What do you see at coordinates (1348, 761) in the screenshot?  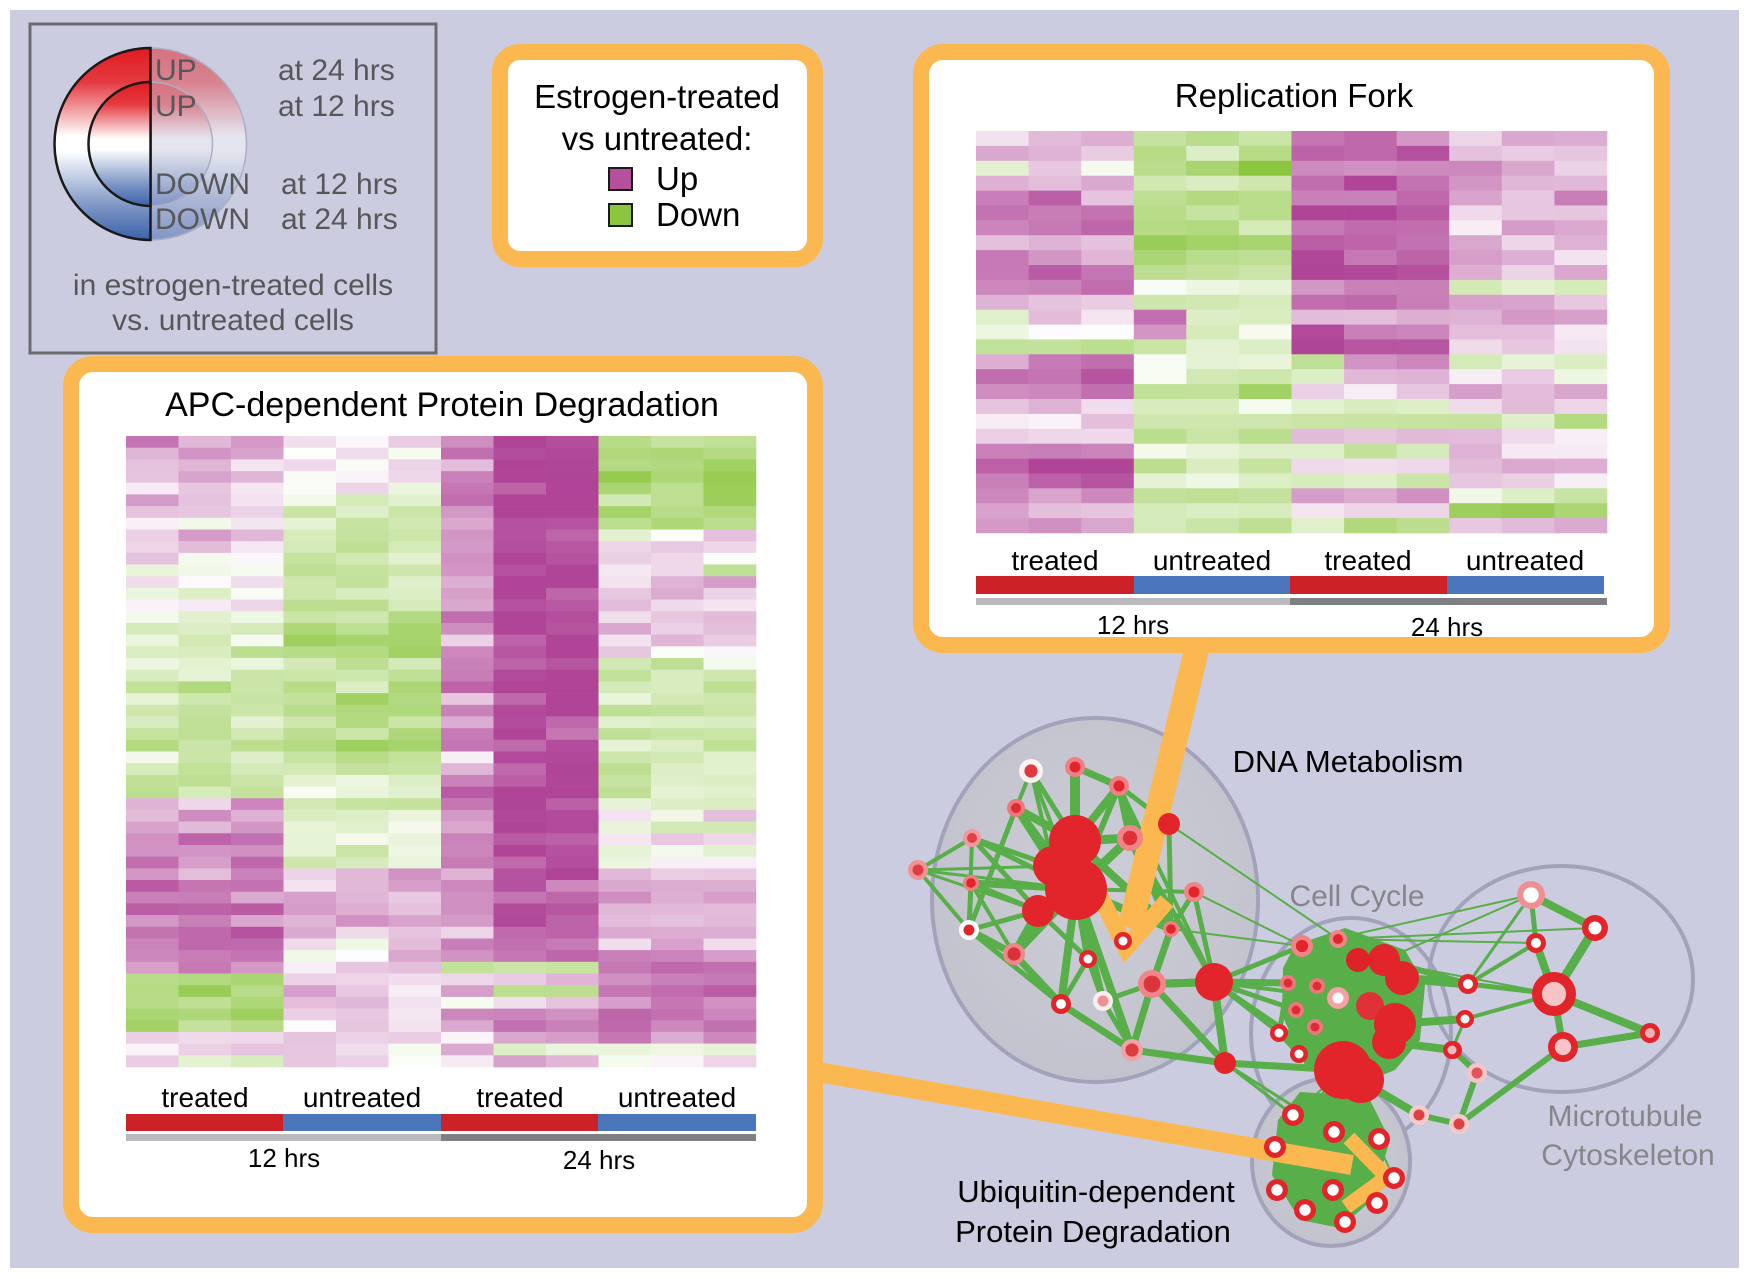 I see `svg-text: DNA Metabolism` at bounding box center [1348, 761].